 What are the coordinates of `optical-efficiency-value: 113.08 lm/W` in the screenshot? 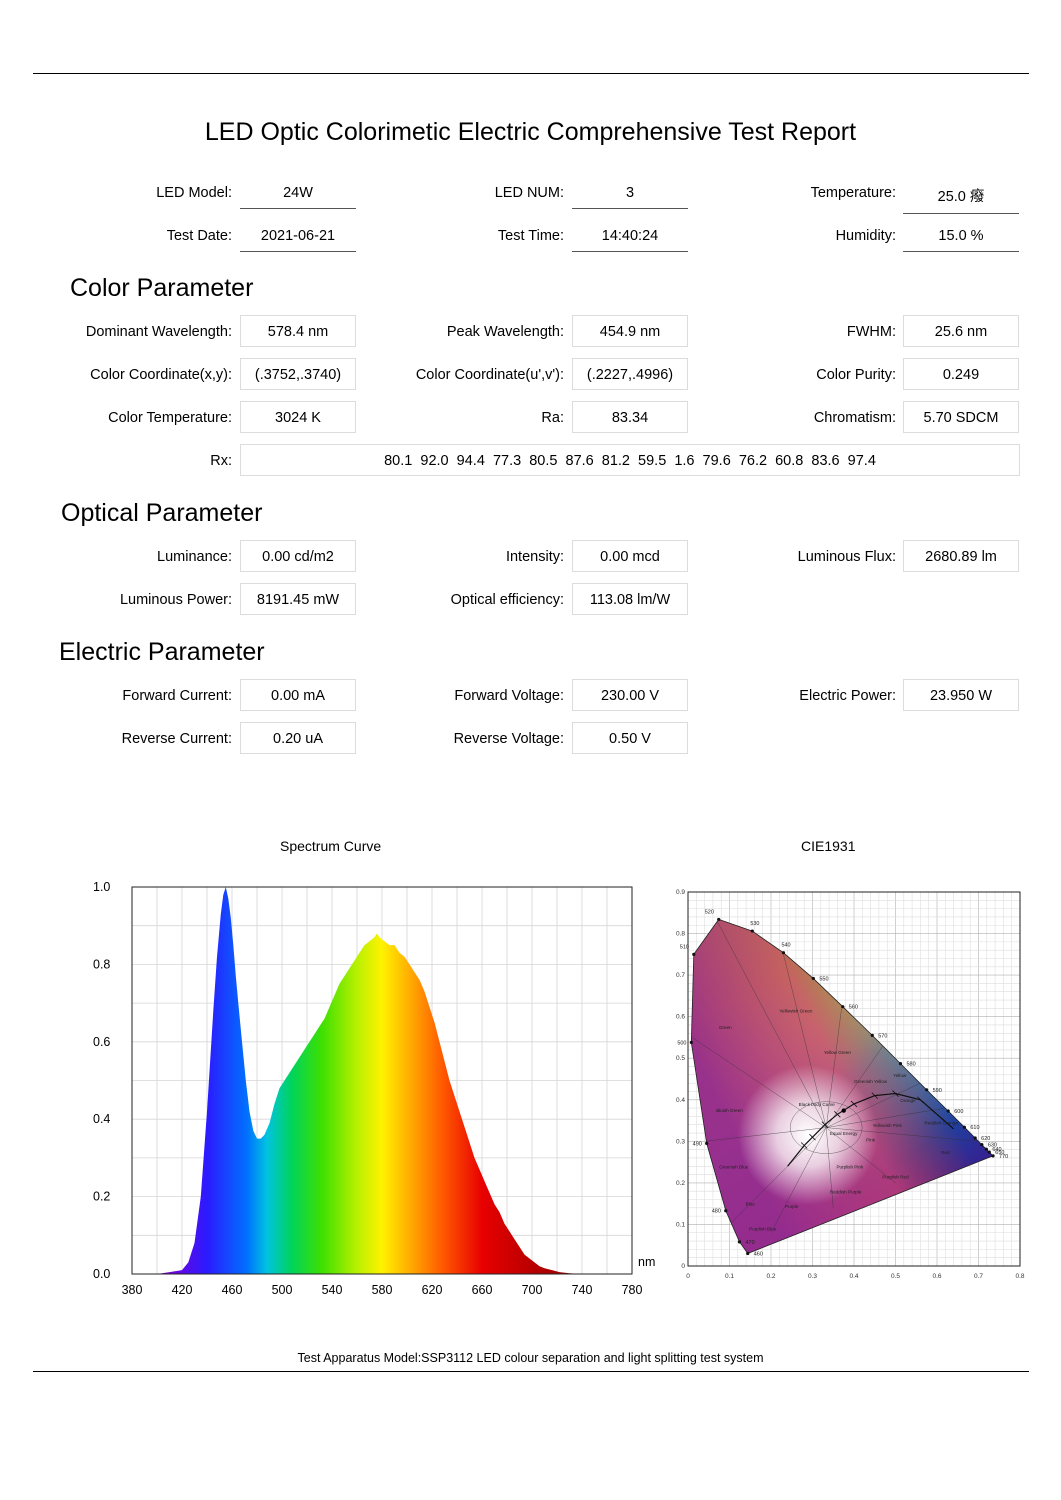 It's located at (630, 599).